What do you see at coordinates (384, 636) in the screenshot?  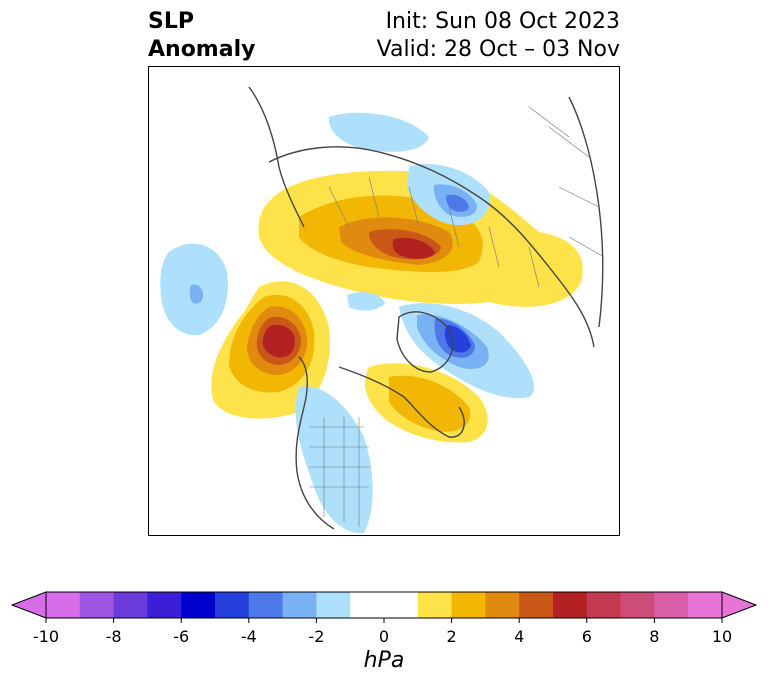 I see `colorbar-tick-label: 0` at bounding box center [384, 636].